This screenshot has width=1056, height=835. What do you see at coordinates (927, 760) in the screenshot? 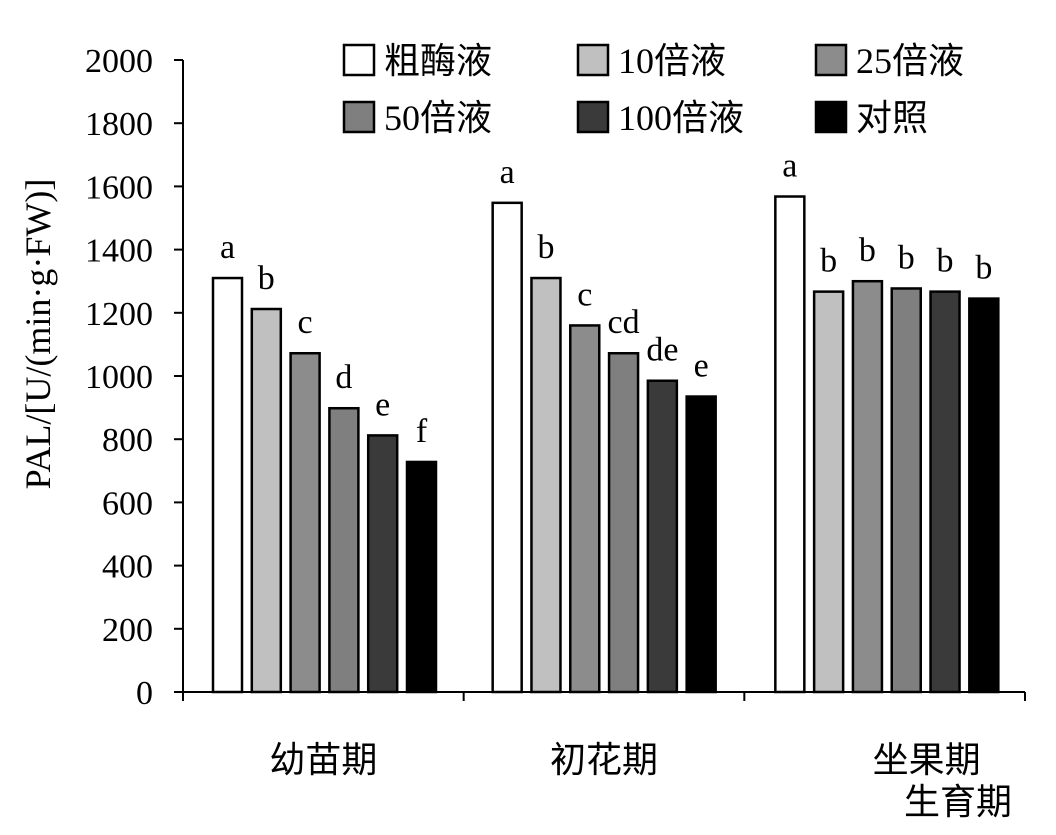
I see `x-category-label: 坐果期` at bounding box center [927, 760].